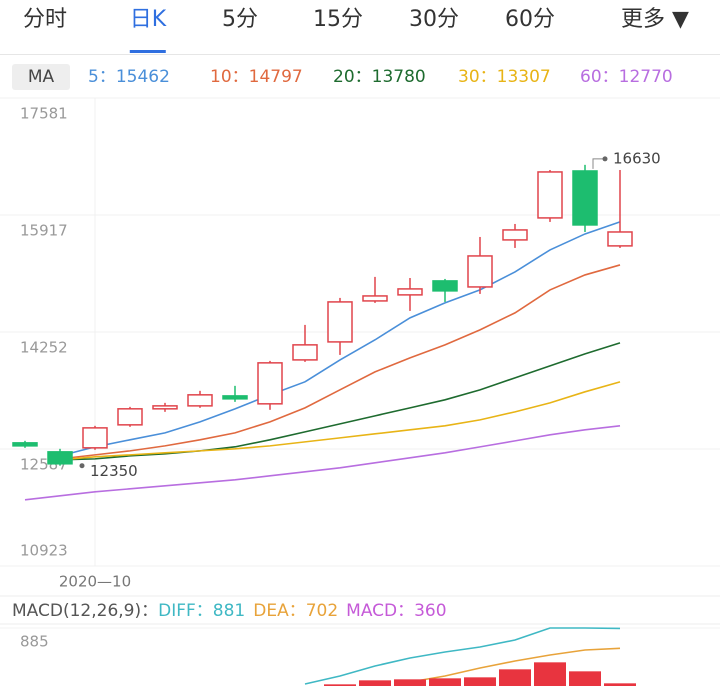 The image size is (720, 686). Describe the element at coordinates (256, 77) in the screenshot. I see `legend-entry: 10：14797` at that location.